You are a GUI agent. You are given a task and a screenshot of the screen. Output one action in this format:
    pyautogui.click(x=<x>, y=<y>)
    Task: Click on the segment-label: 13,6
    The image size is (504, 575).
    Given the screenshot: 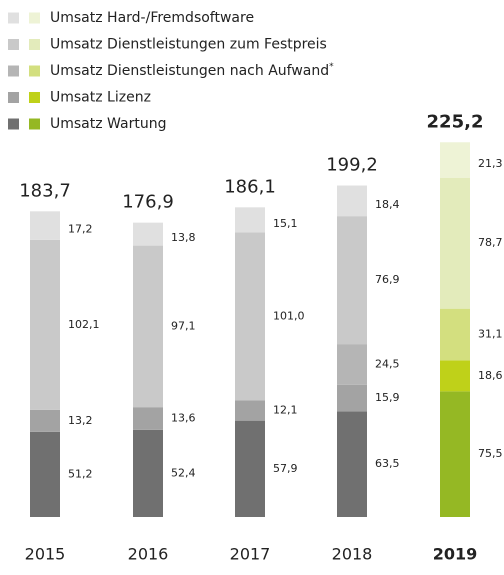 What is the action you would take?
    pyautogui.click(x=183, y=417)
    